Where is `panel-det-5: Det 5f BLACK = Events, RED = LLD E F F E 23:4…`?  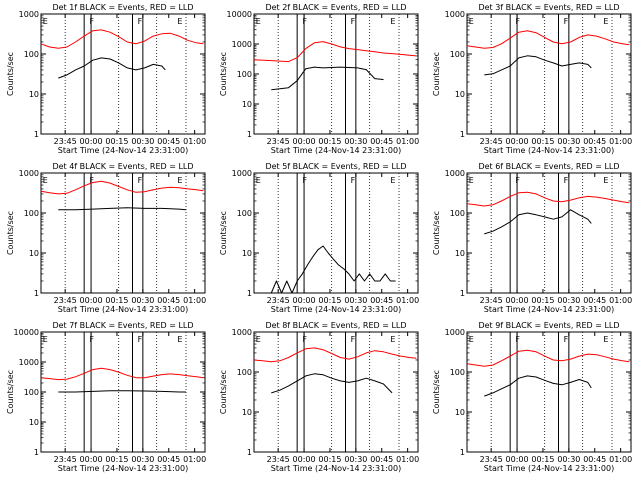
panel-det-5: Det 5f BLACK = Events, RED = LLD E F F E 23:4… is located at coordinates (319, 238).